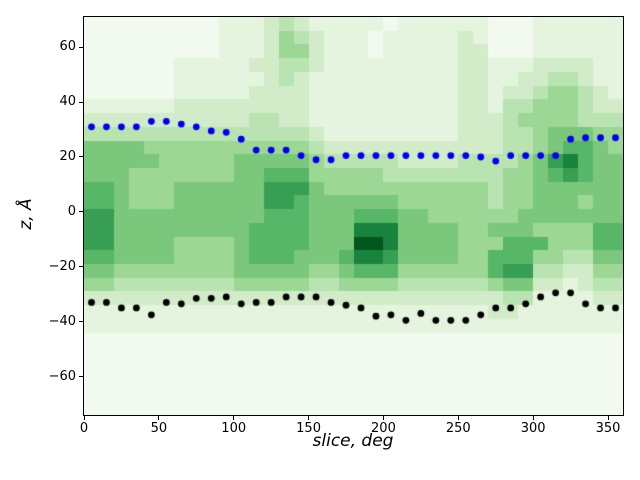 The image size is (640, 480). What do you see at coordinates (353, 441) in the screenshot?
I see `x-axis-label: slice, deg` at bounding box center [353, 441].